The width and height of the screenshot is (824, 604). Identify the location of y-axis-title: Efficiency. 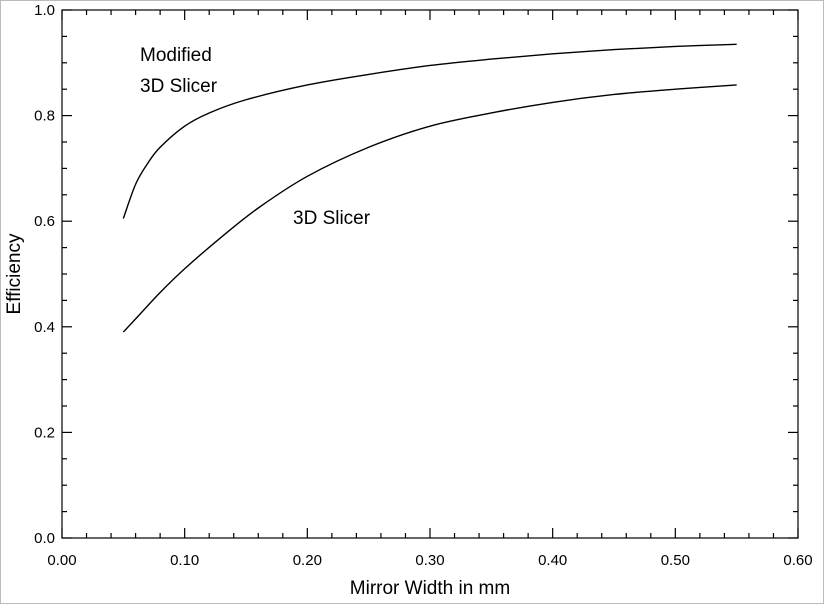
(14, 273).